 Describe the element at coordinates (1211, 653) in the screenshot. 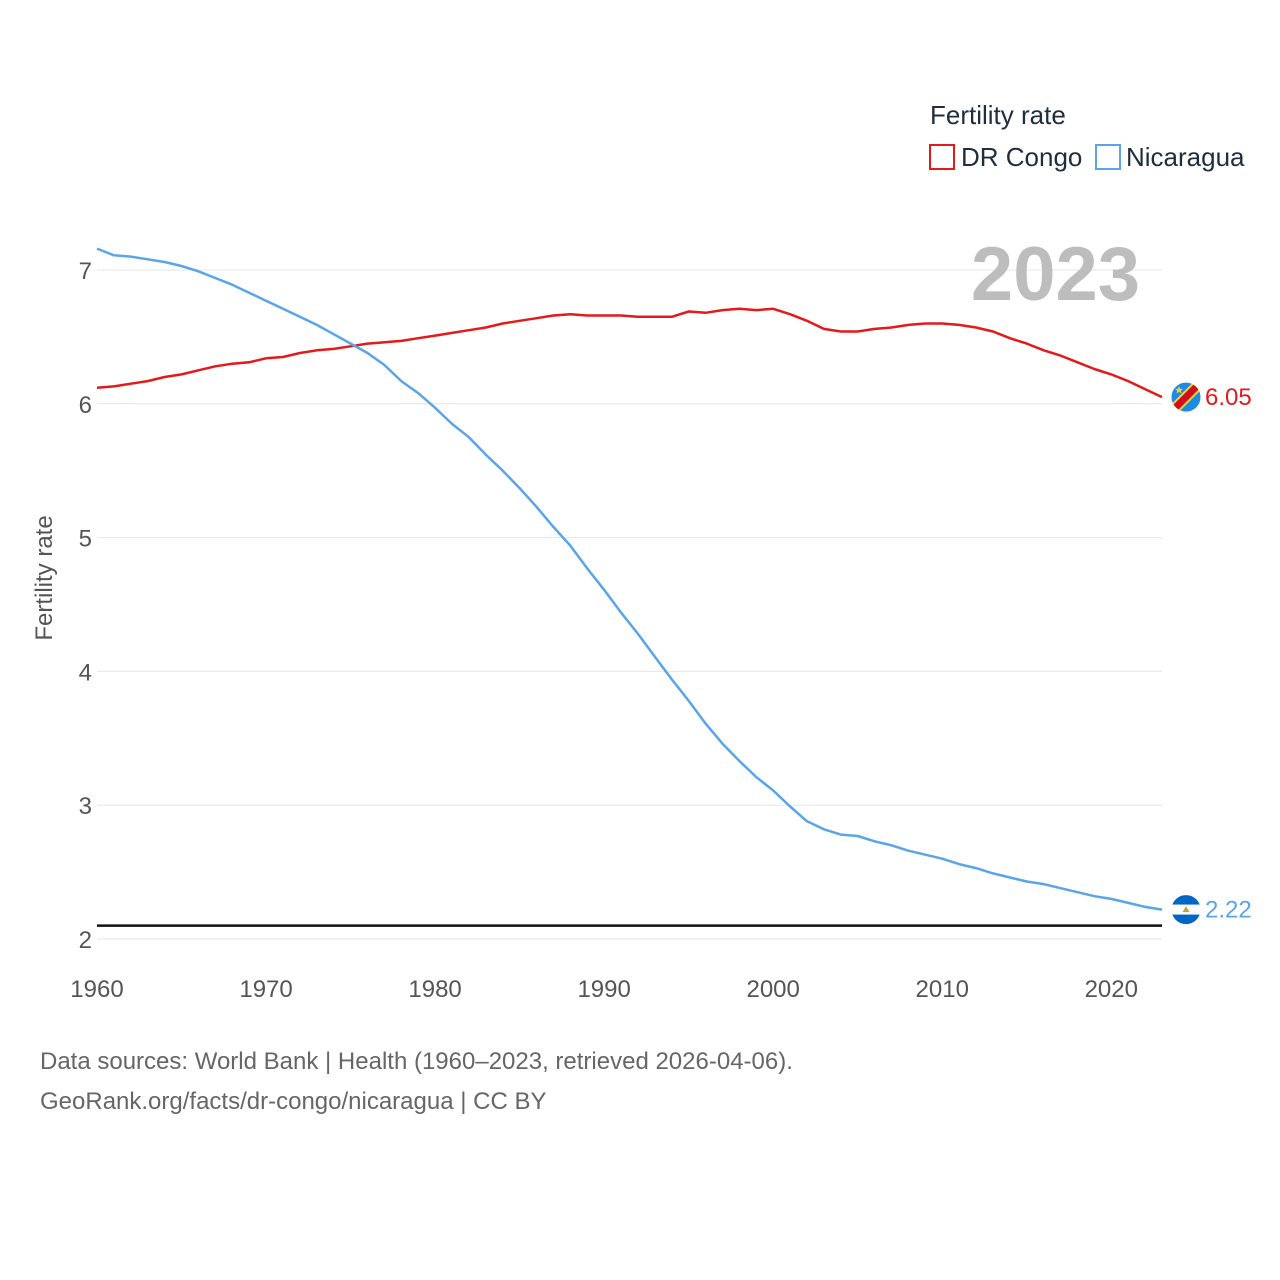

I see `series-end-labels: 6.05 2.22` at that location.